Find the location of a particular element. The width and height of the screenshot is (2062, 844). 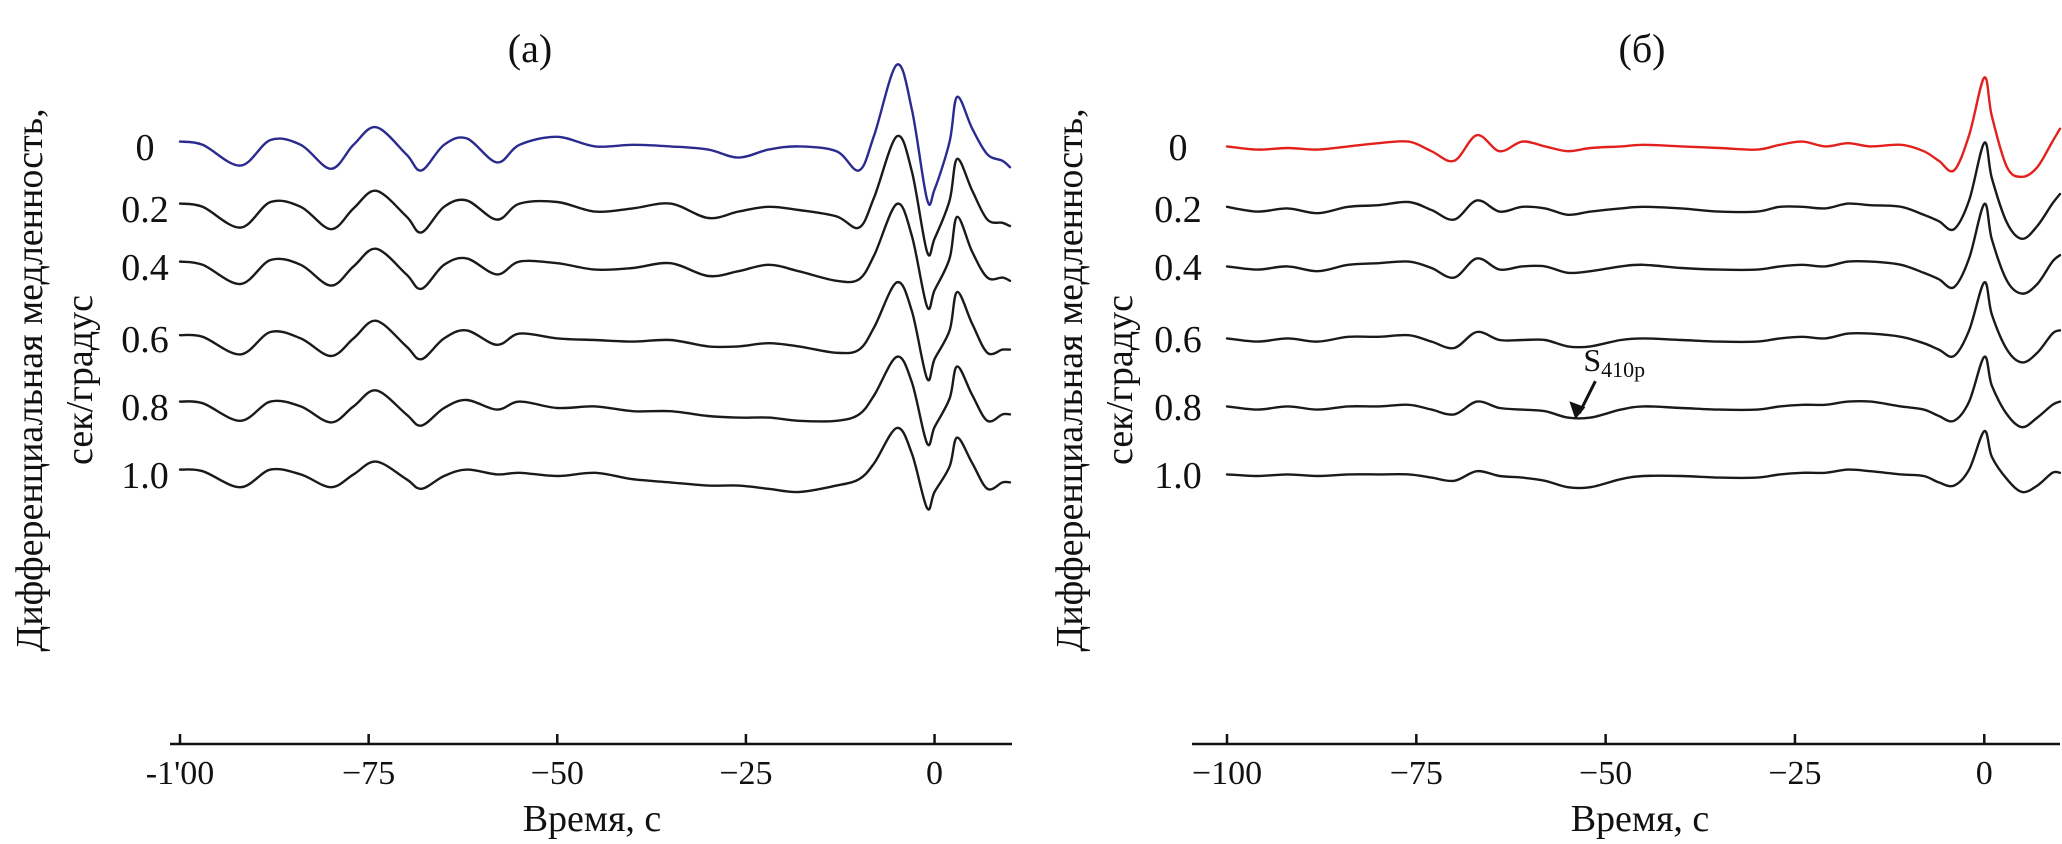

panel-a-x-label: Время, с is located at coordinates (592, 819).